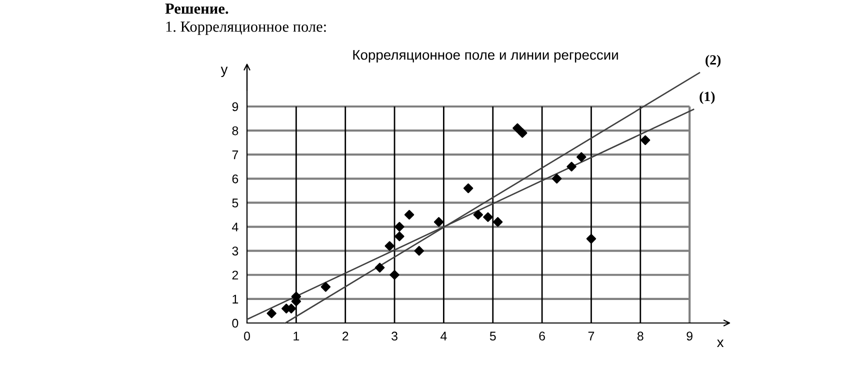 The width and height of the screenshot is (847, 368). I want to click on x-tick-label: 3, so click(395, 336).